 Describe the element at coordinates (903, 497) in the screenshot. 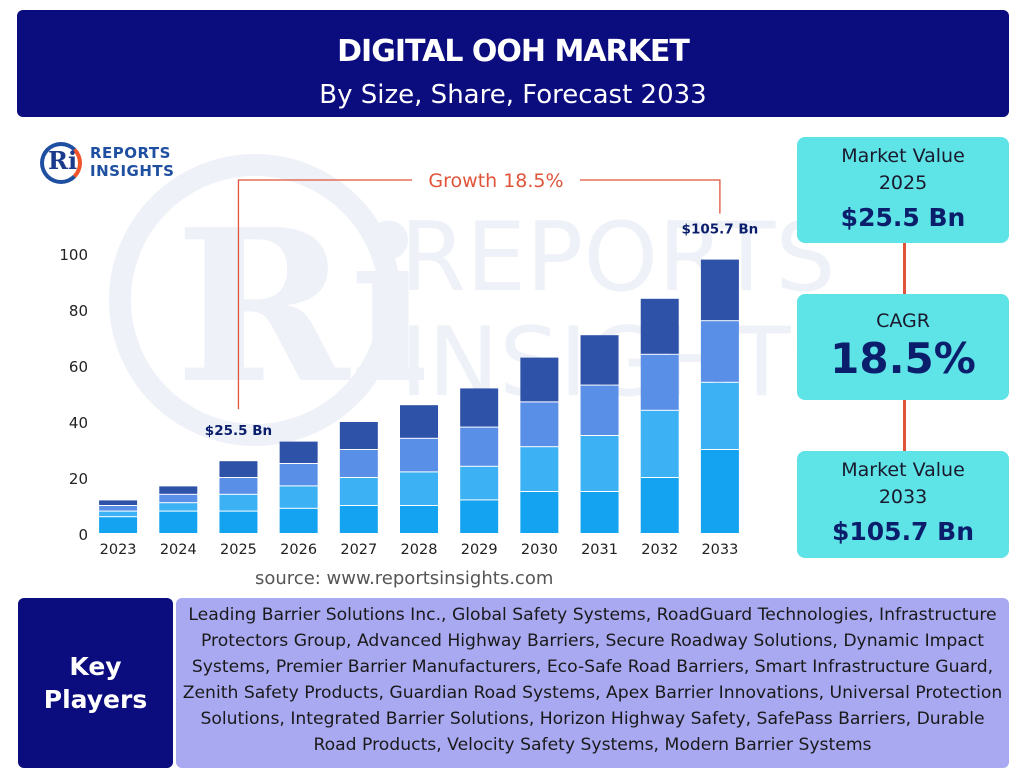

I see `card-year: 2033` at that location.